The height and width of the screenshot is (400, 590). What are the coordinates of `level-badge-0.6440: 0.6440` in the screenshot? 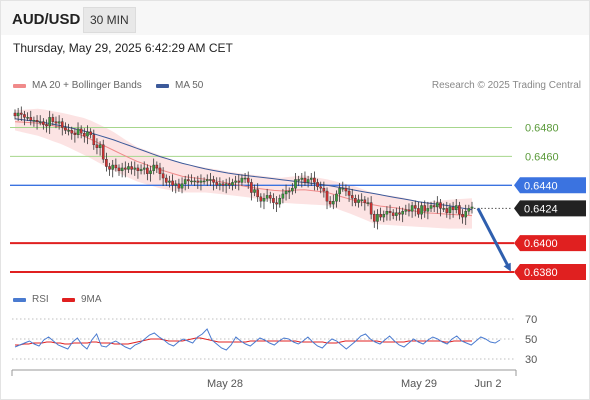 It's located at (550, 185).